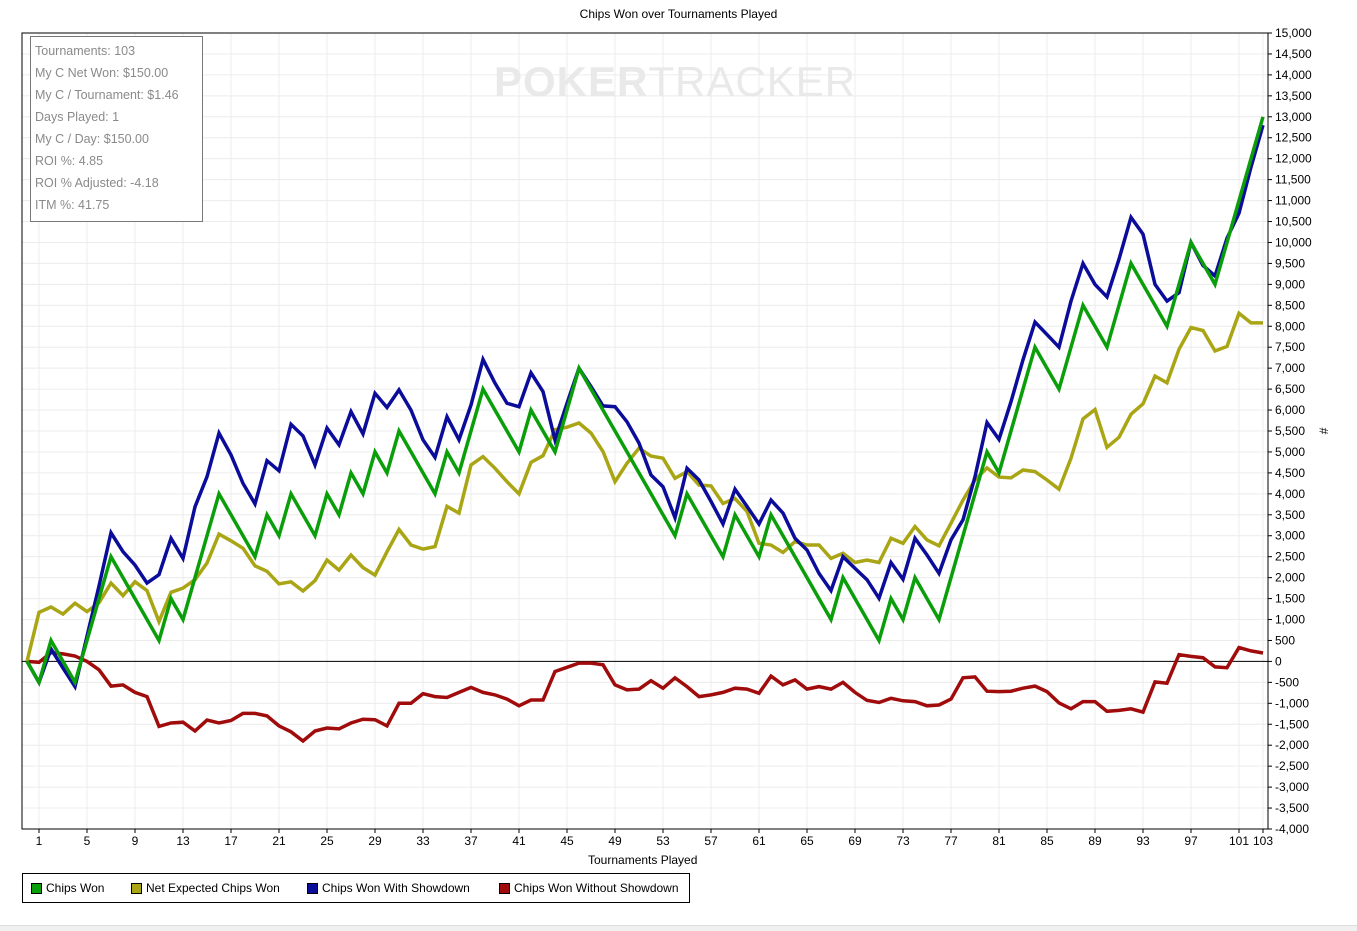  I want to click on footer-bar, so click(678, 928).